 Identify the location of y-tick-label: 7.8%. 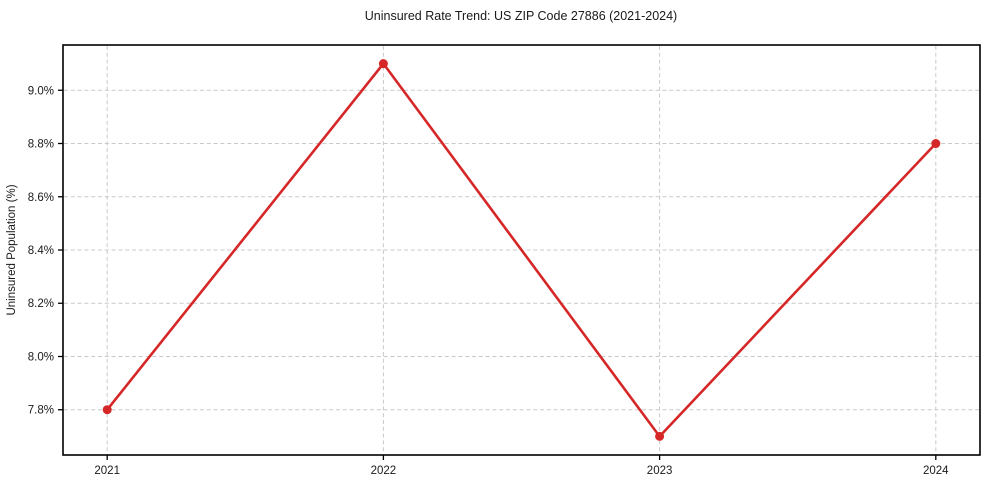
(41, 411).